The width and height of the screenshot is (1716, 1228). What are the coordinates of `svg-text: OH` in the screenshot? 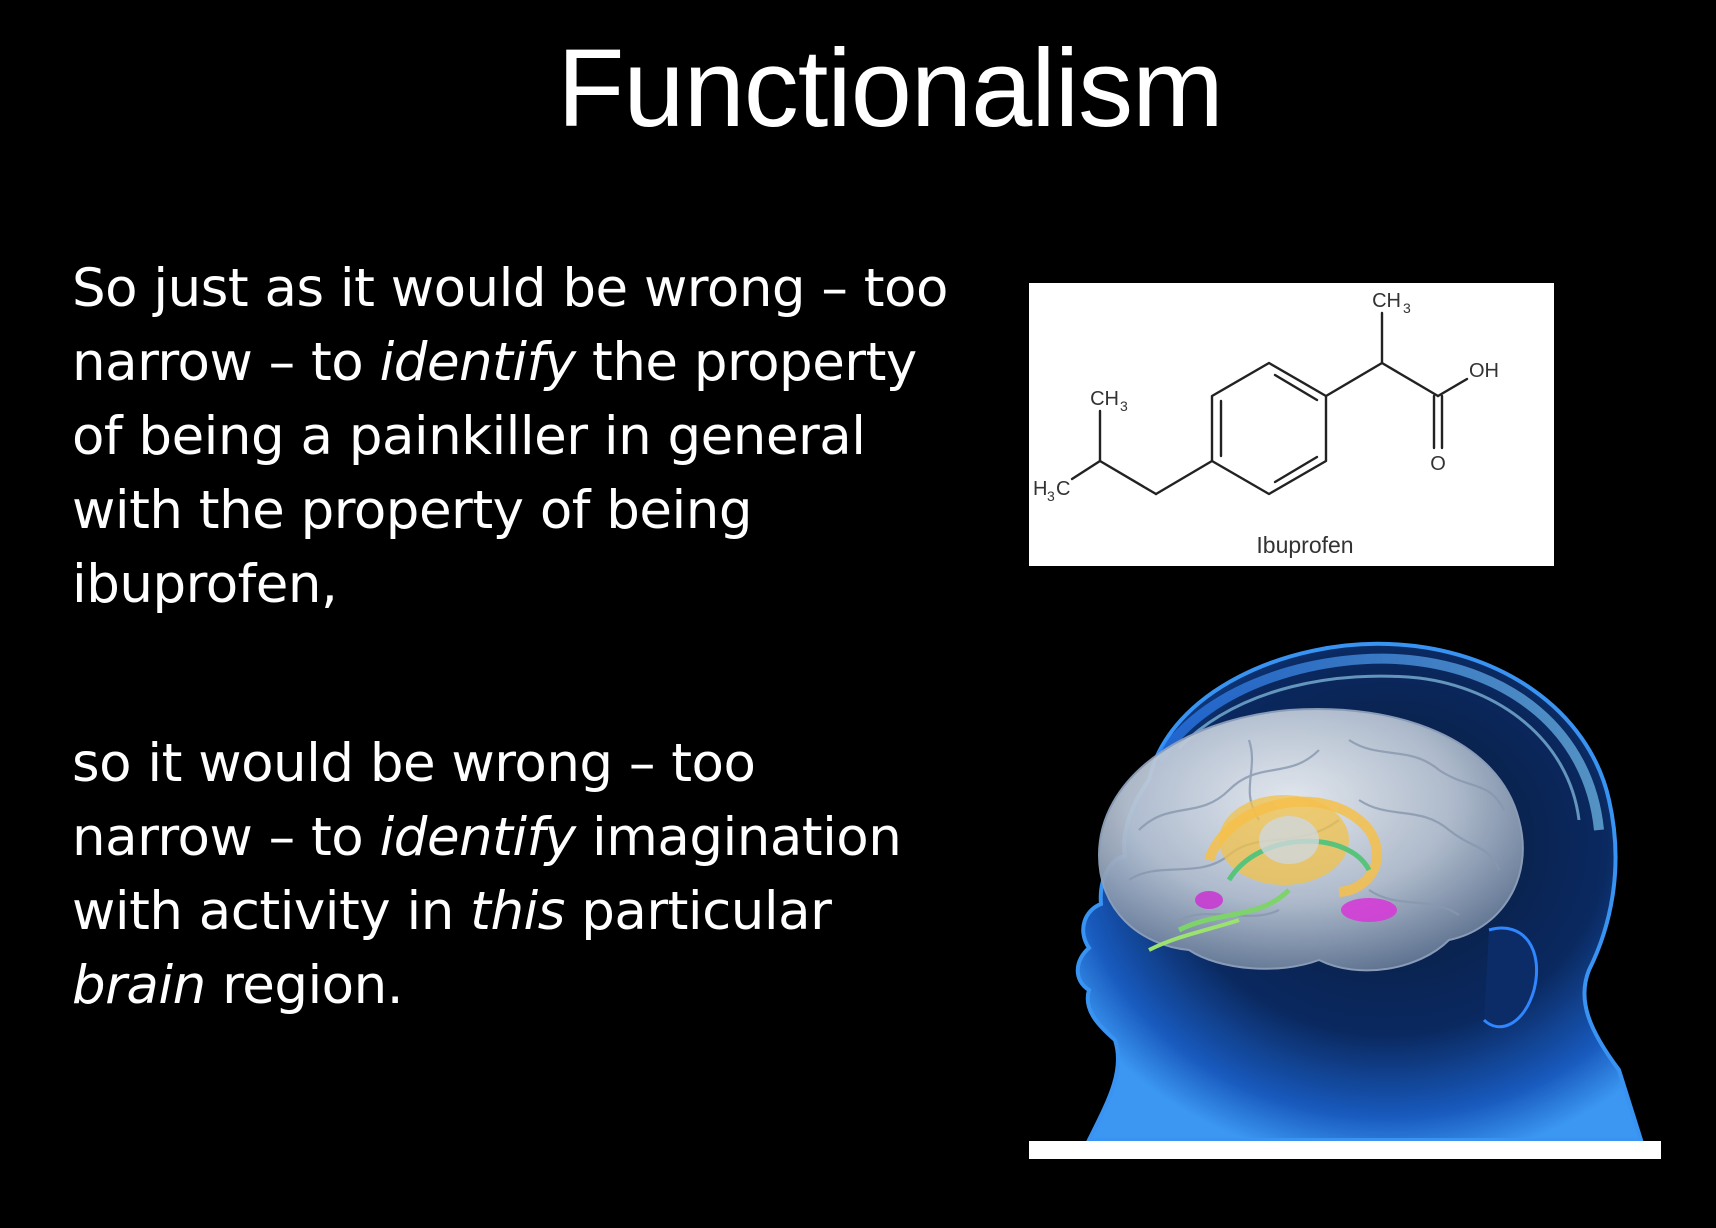 It's located at (1484, 371).